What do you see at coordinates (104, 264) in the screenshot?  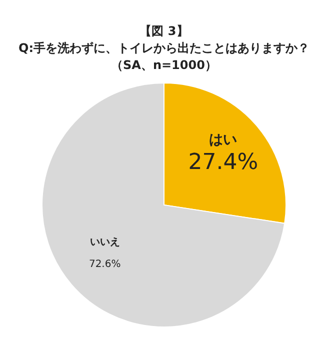 I see `data-label: 72.6%` at bounding box center [104, 264].